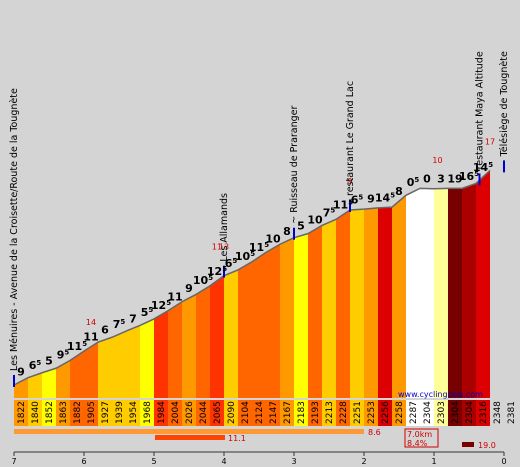 Image resolution: width=520 pixels, height=467 pixels. Describe the element at coordinates (363, 461) in the screenshot. I see `km-tick-label: 2` at that location.